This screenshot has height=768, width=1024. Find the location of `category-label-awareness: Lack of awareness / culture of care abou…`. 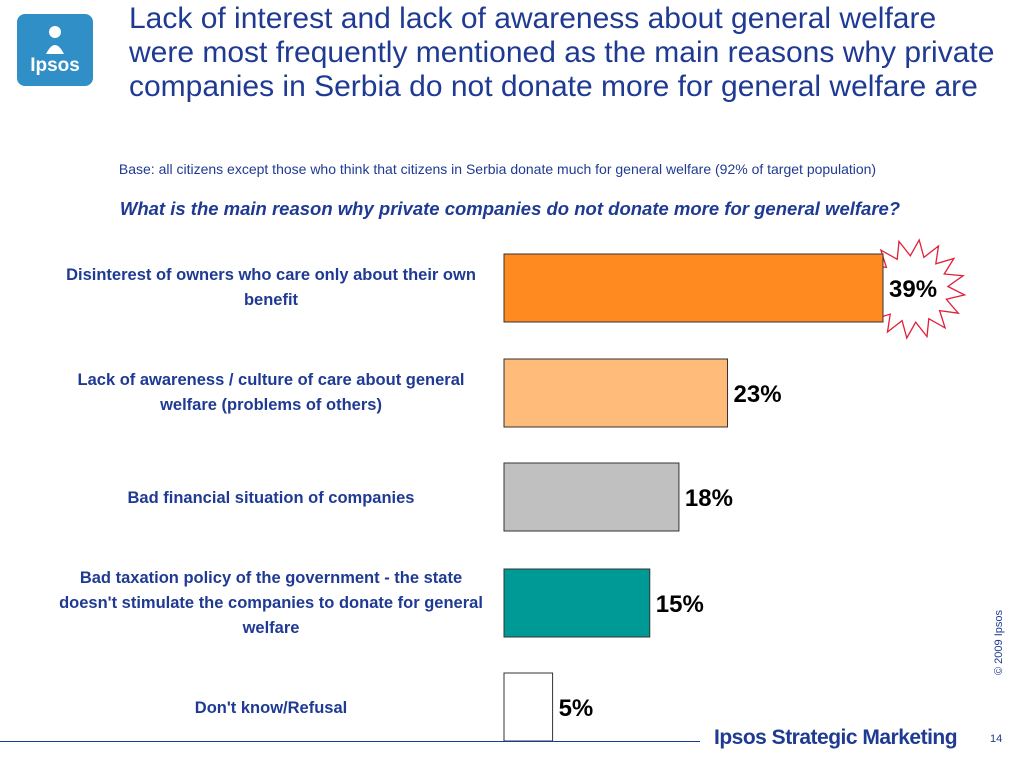

category-label-awareness: Lack of awareness / culture of care abou… is located at coordinates (271, 392).